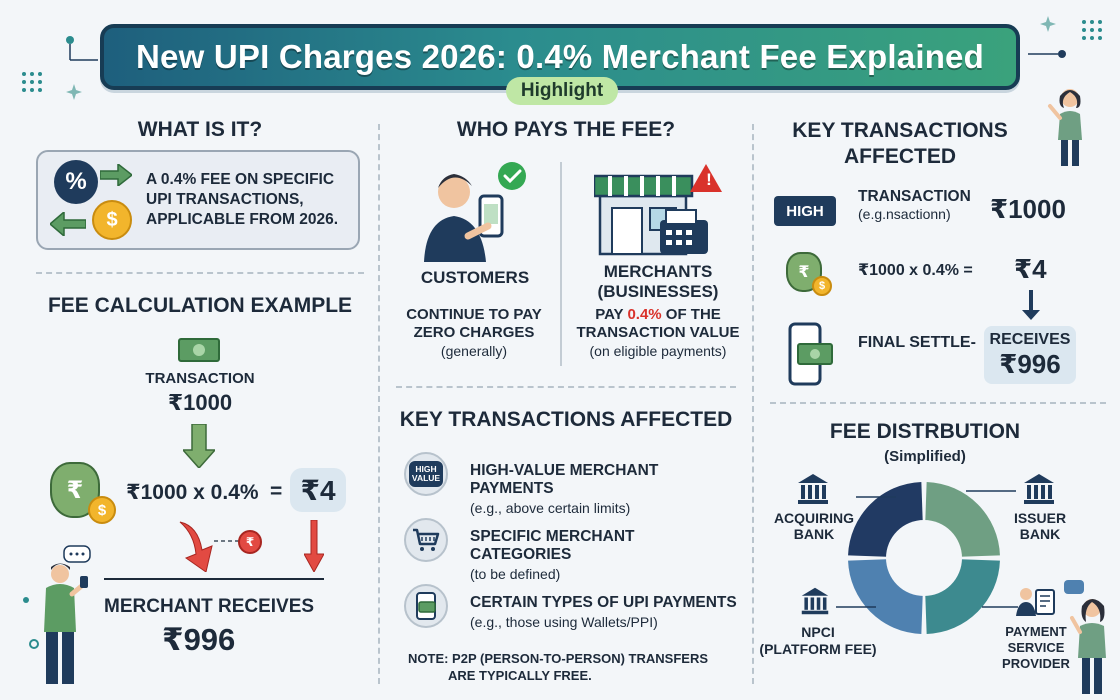  Describe the element at coordinates (199, 446) in the screenshot. I see `arrow-down-icon` at that location.